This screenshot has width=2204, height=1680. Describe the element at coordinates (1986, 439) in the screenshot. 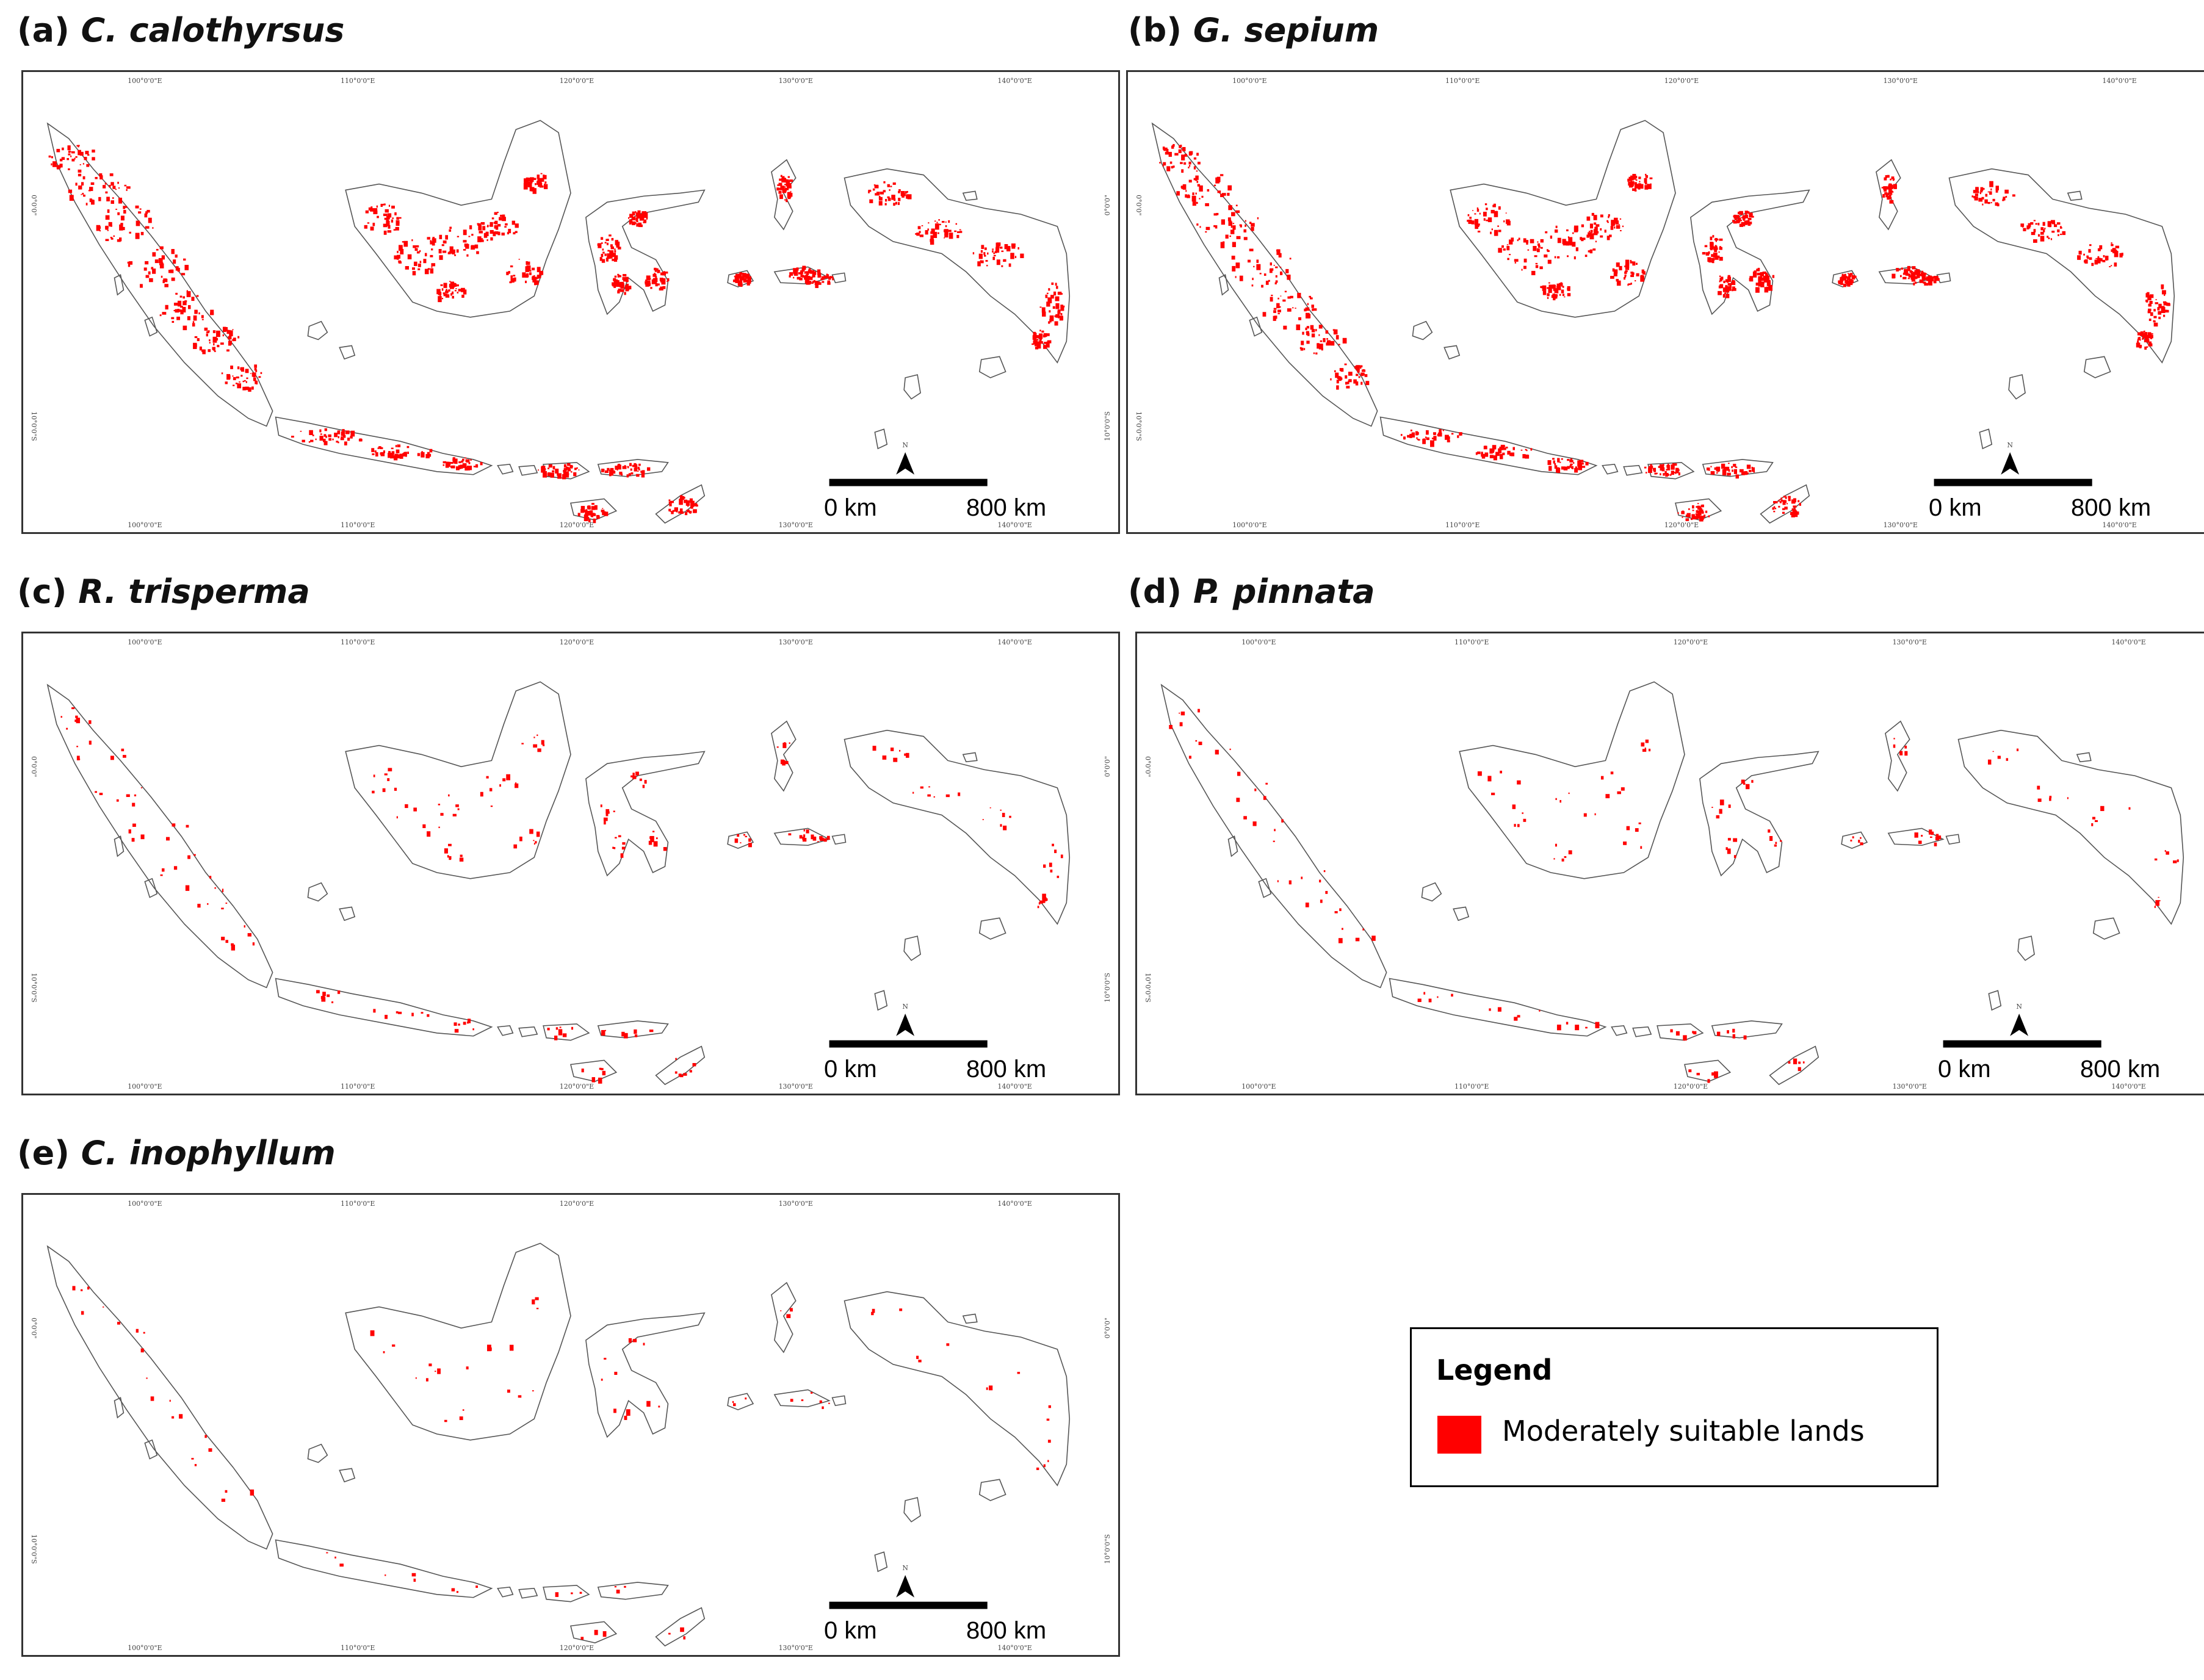

I see `island-tanimbar` at that location.